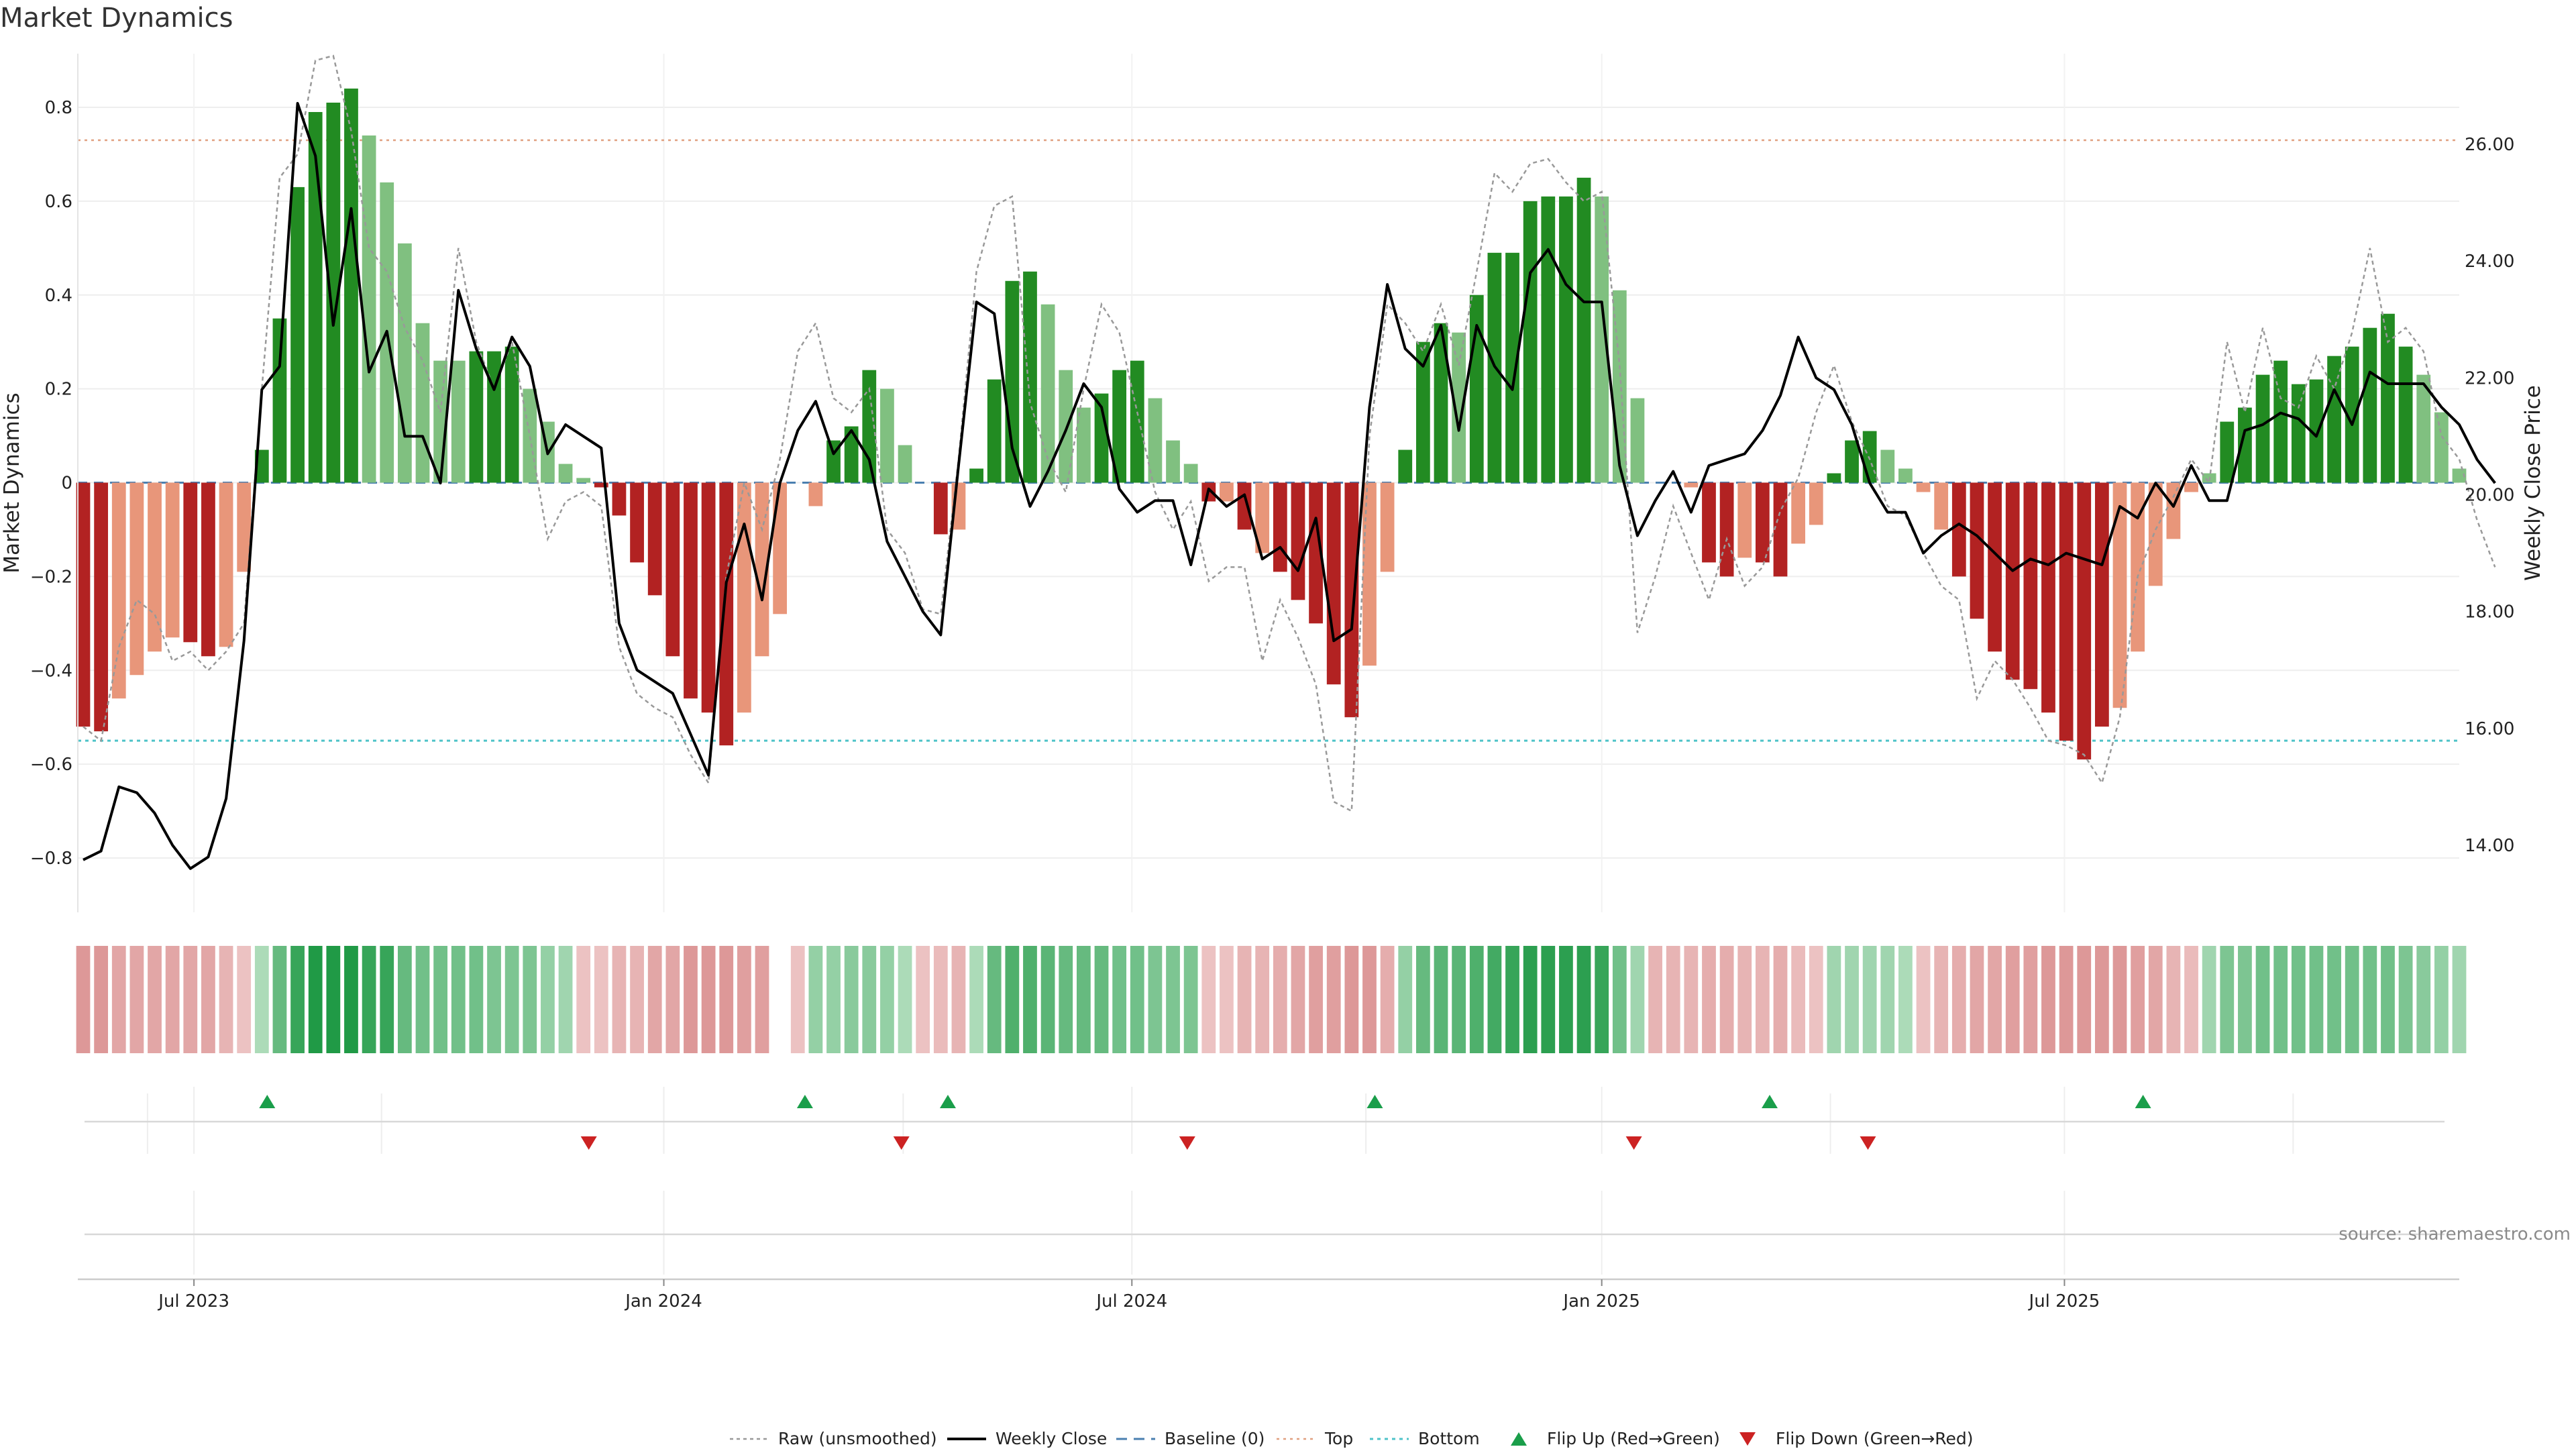  Describe the element at coordinates (2489, 262) in the screenshot. I see `y-right-tick-label: 24.00` at that location.